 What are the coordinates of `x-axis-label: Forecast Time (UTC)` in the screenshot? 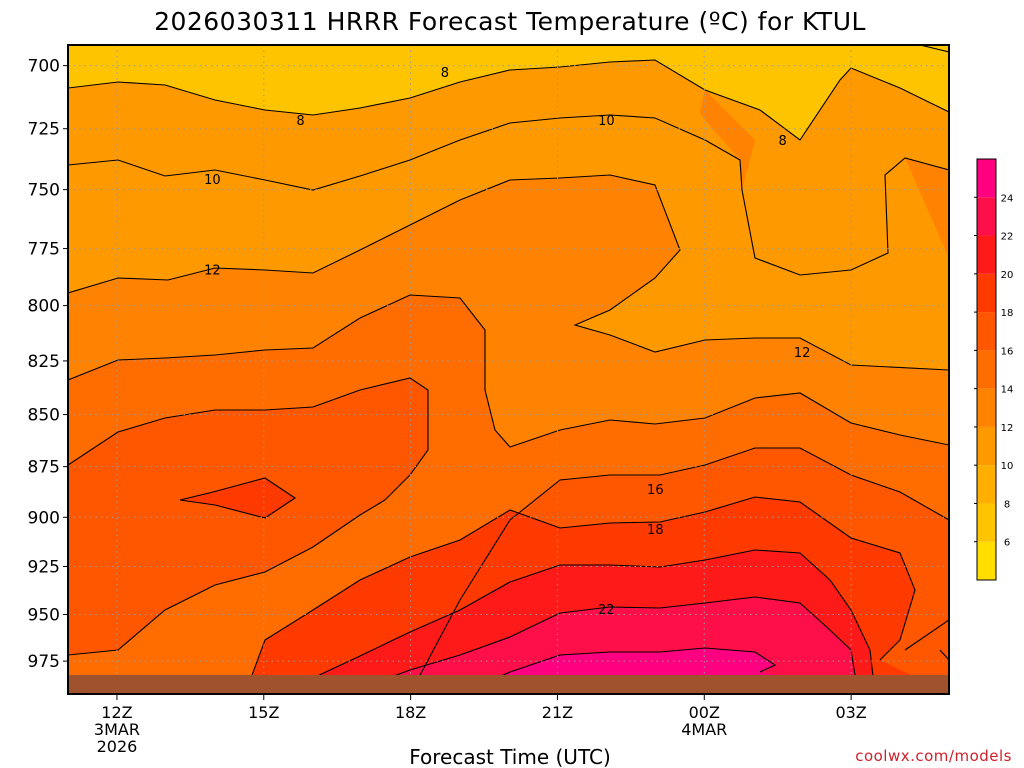 It's located at (510, 756).